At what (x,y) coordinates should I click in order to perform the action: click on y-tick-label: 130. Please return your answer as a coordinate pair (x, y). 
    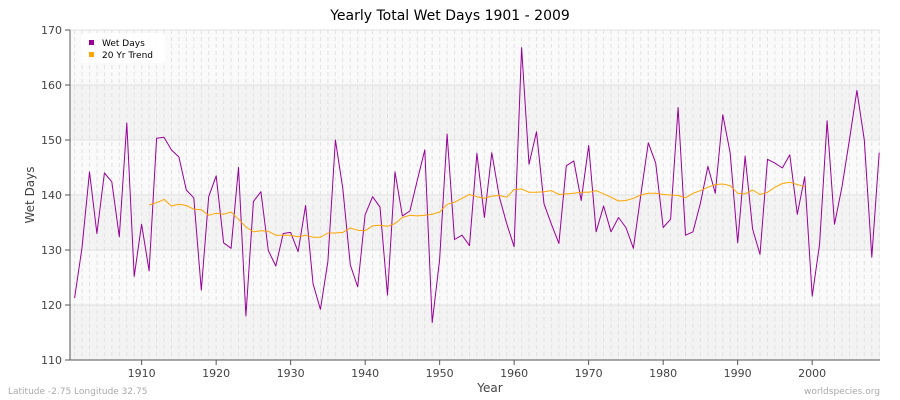
    Looking at the image, I should click on (51, 250).